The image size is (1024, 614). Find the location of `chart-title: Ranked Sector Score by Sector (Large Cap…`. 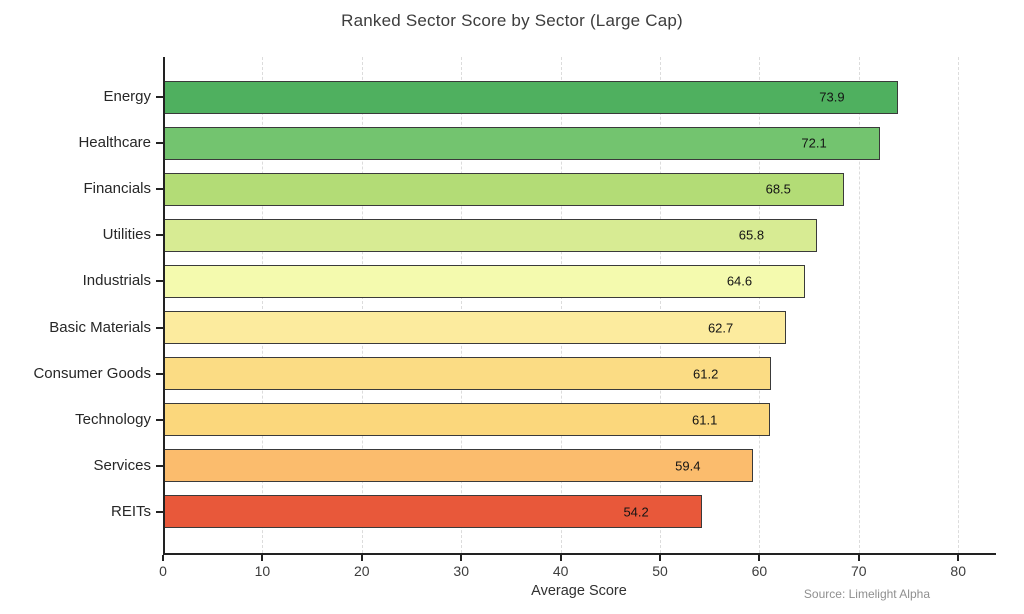

chart-title: Ranked Sector Score by Sector (Large Cap… is located at coordinates (512, 20).